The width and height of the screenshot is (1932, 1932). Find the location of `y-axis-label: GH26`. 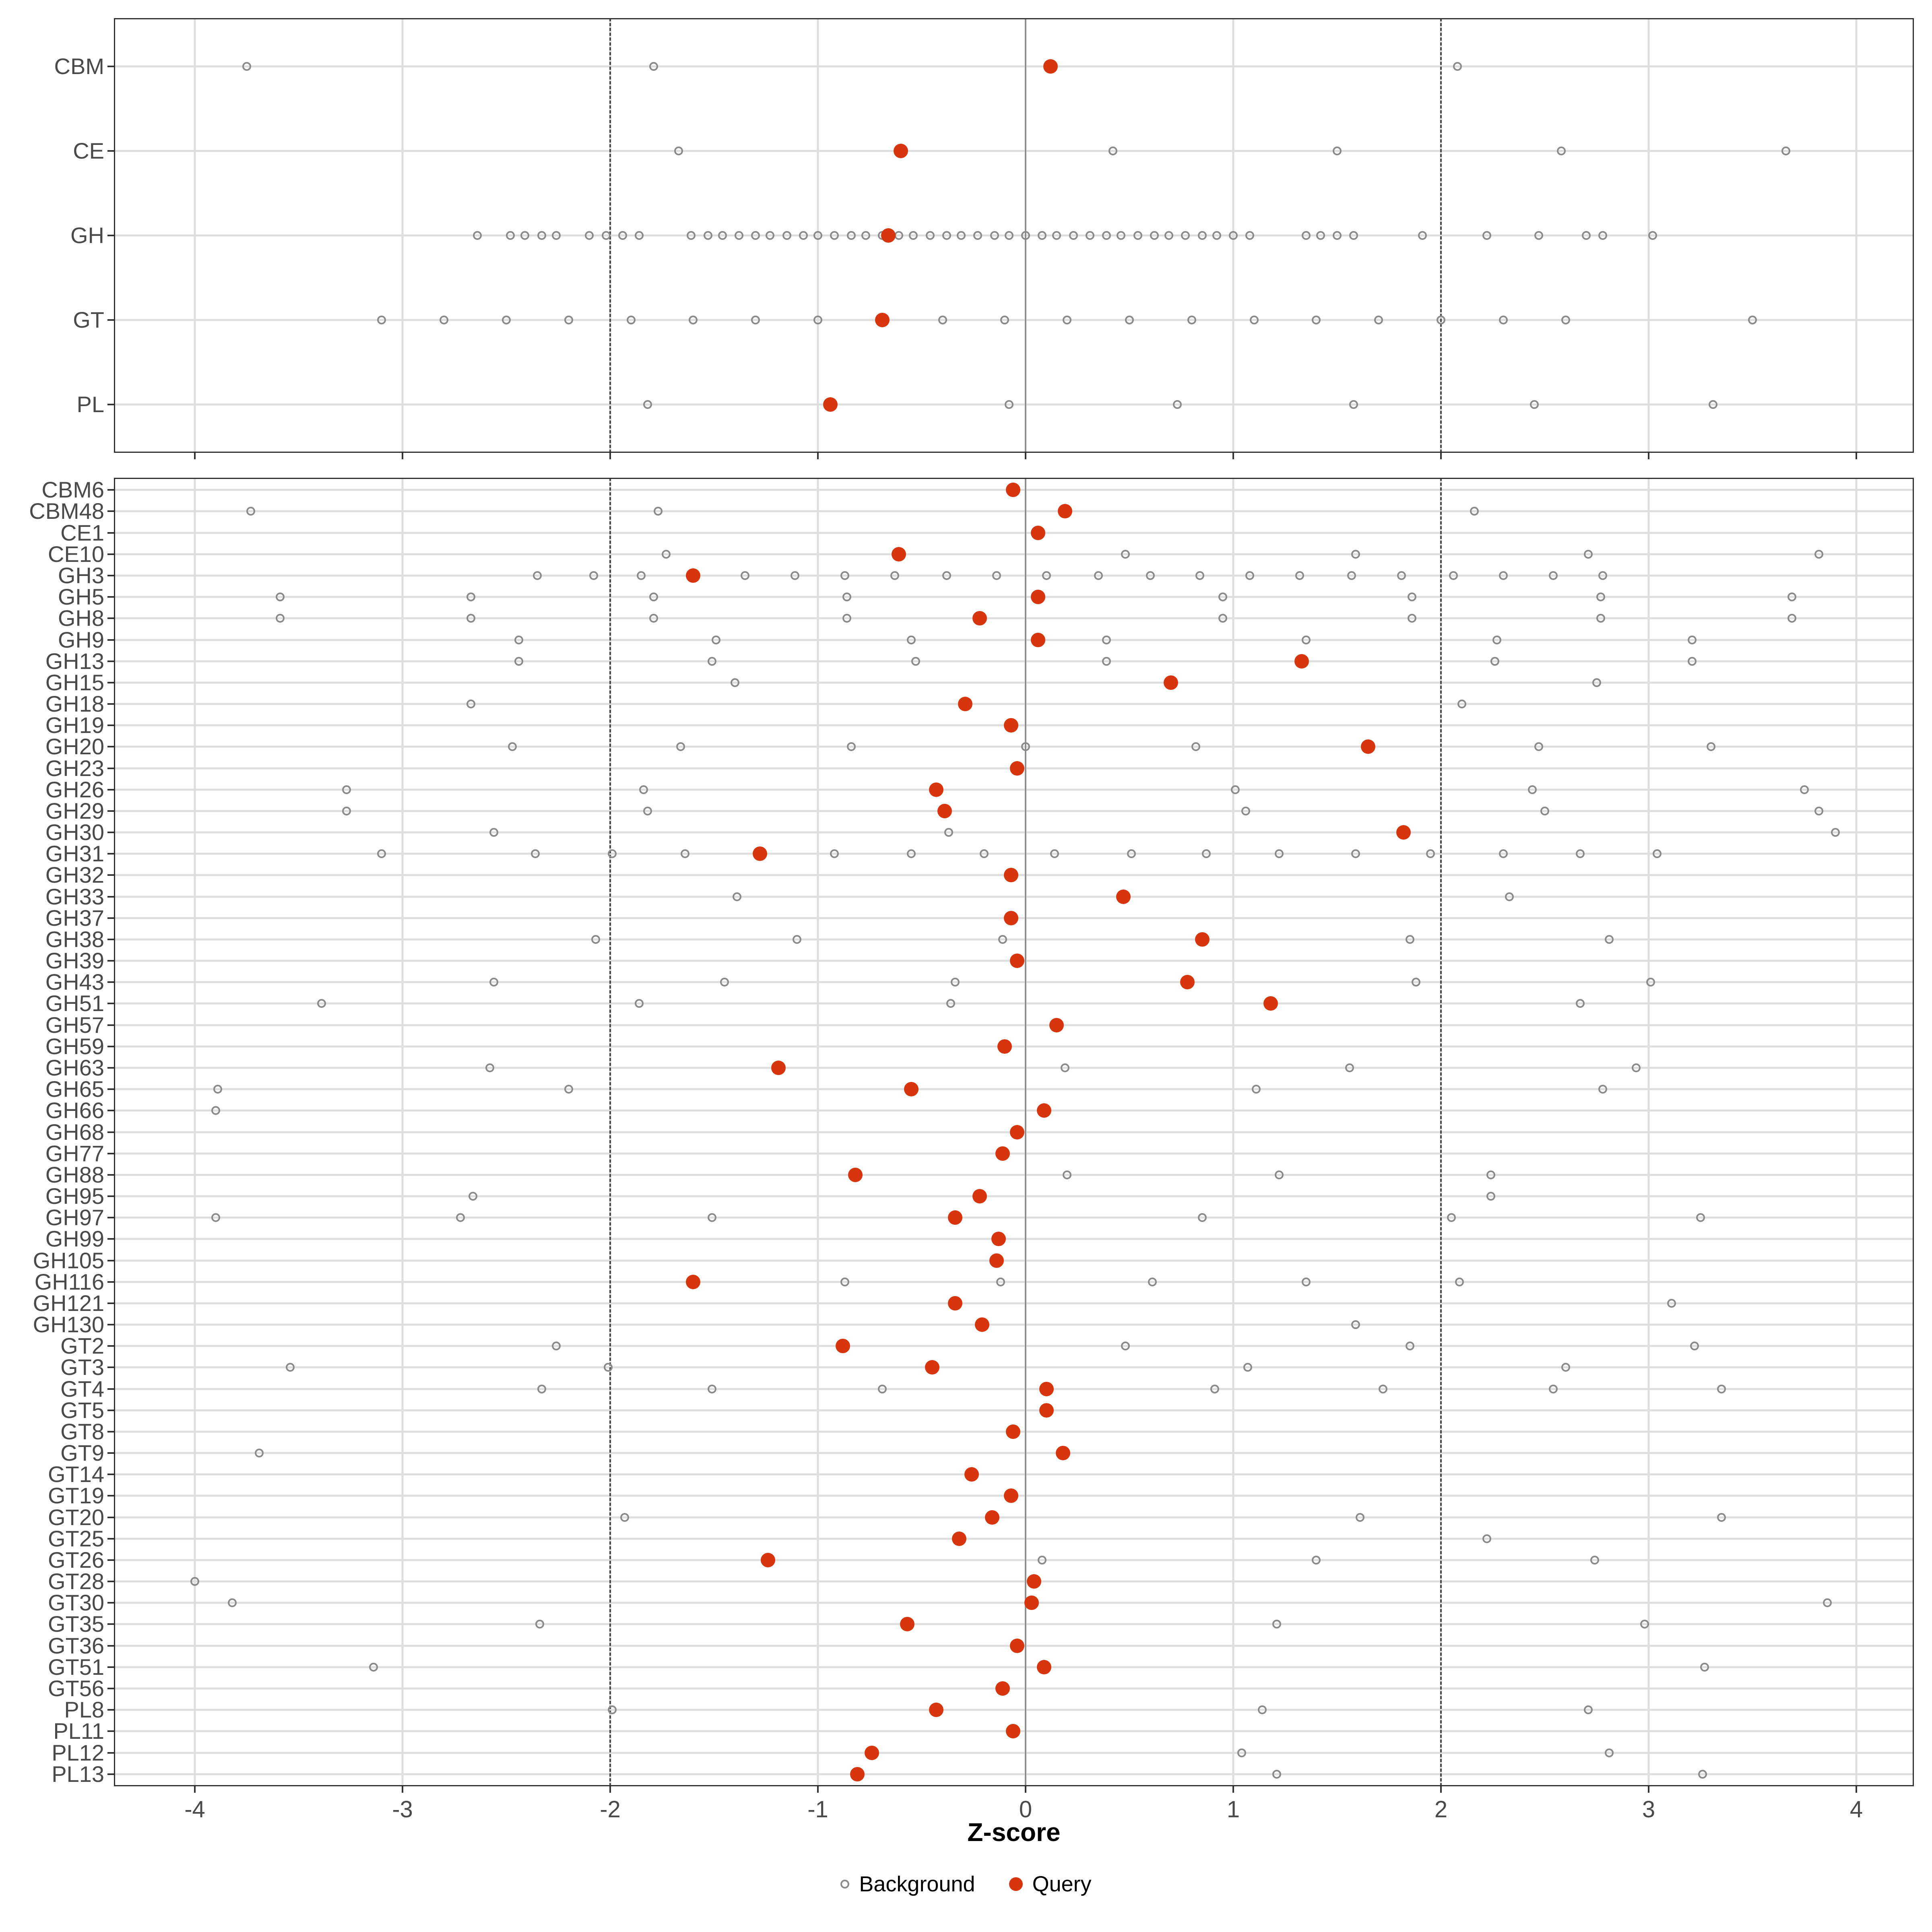

y-axis-label: GH26 is located at coordinates (74, 789).